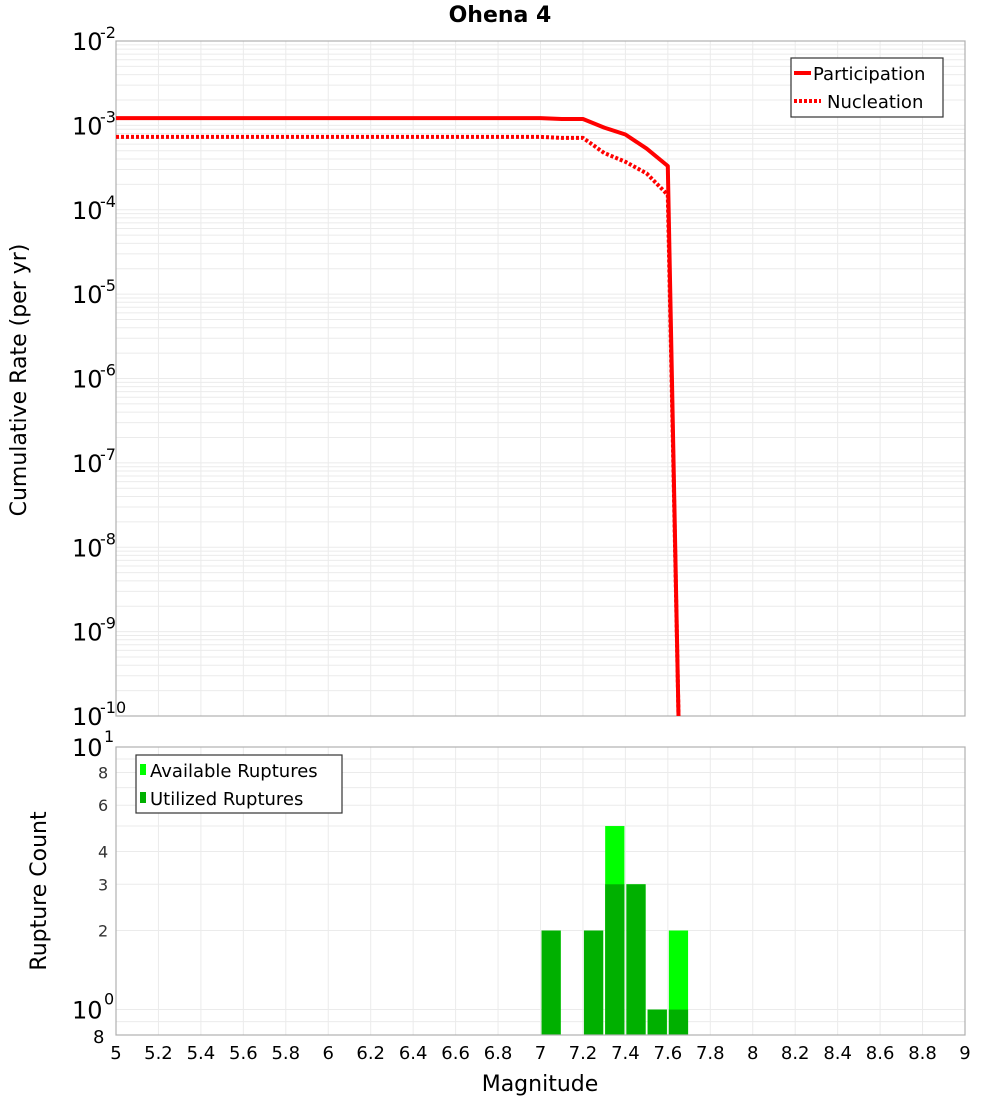 The height and width of the screenshot is (1100, 1000). Describe the element at coordinates (540, 1084) in the screenshot. I see `x-axis-label: Magnitude` at that location.